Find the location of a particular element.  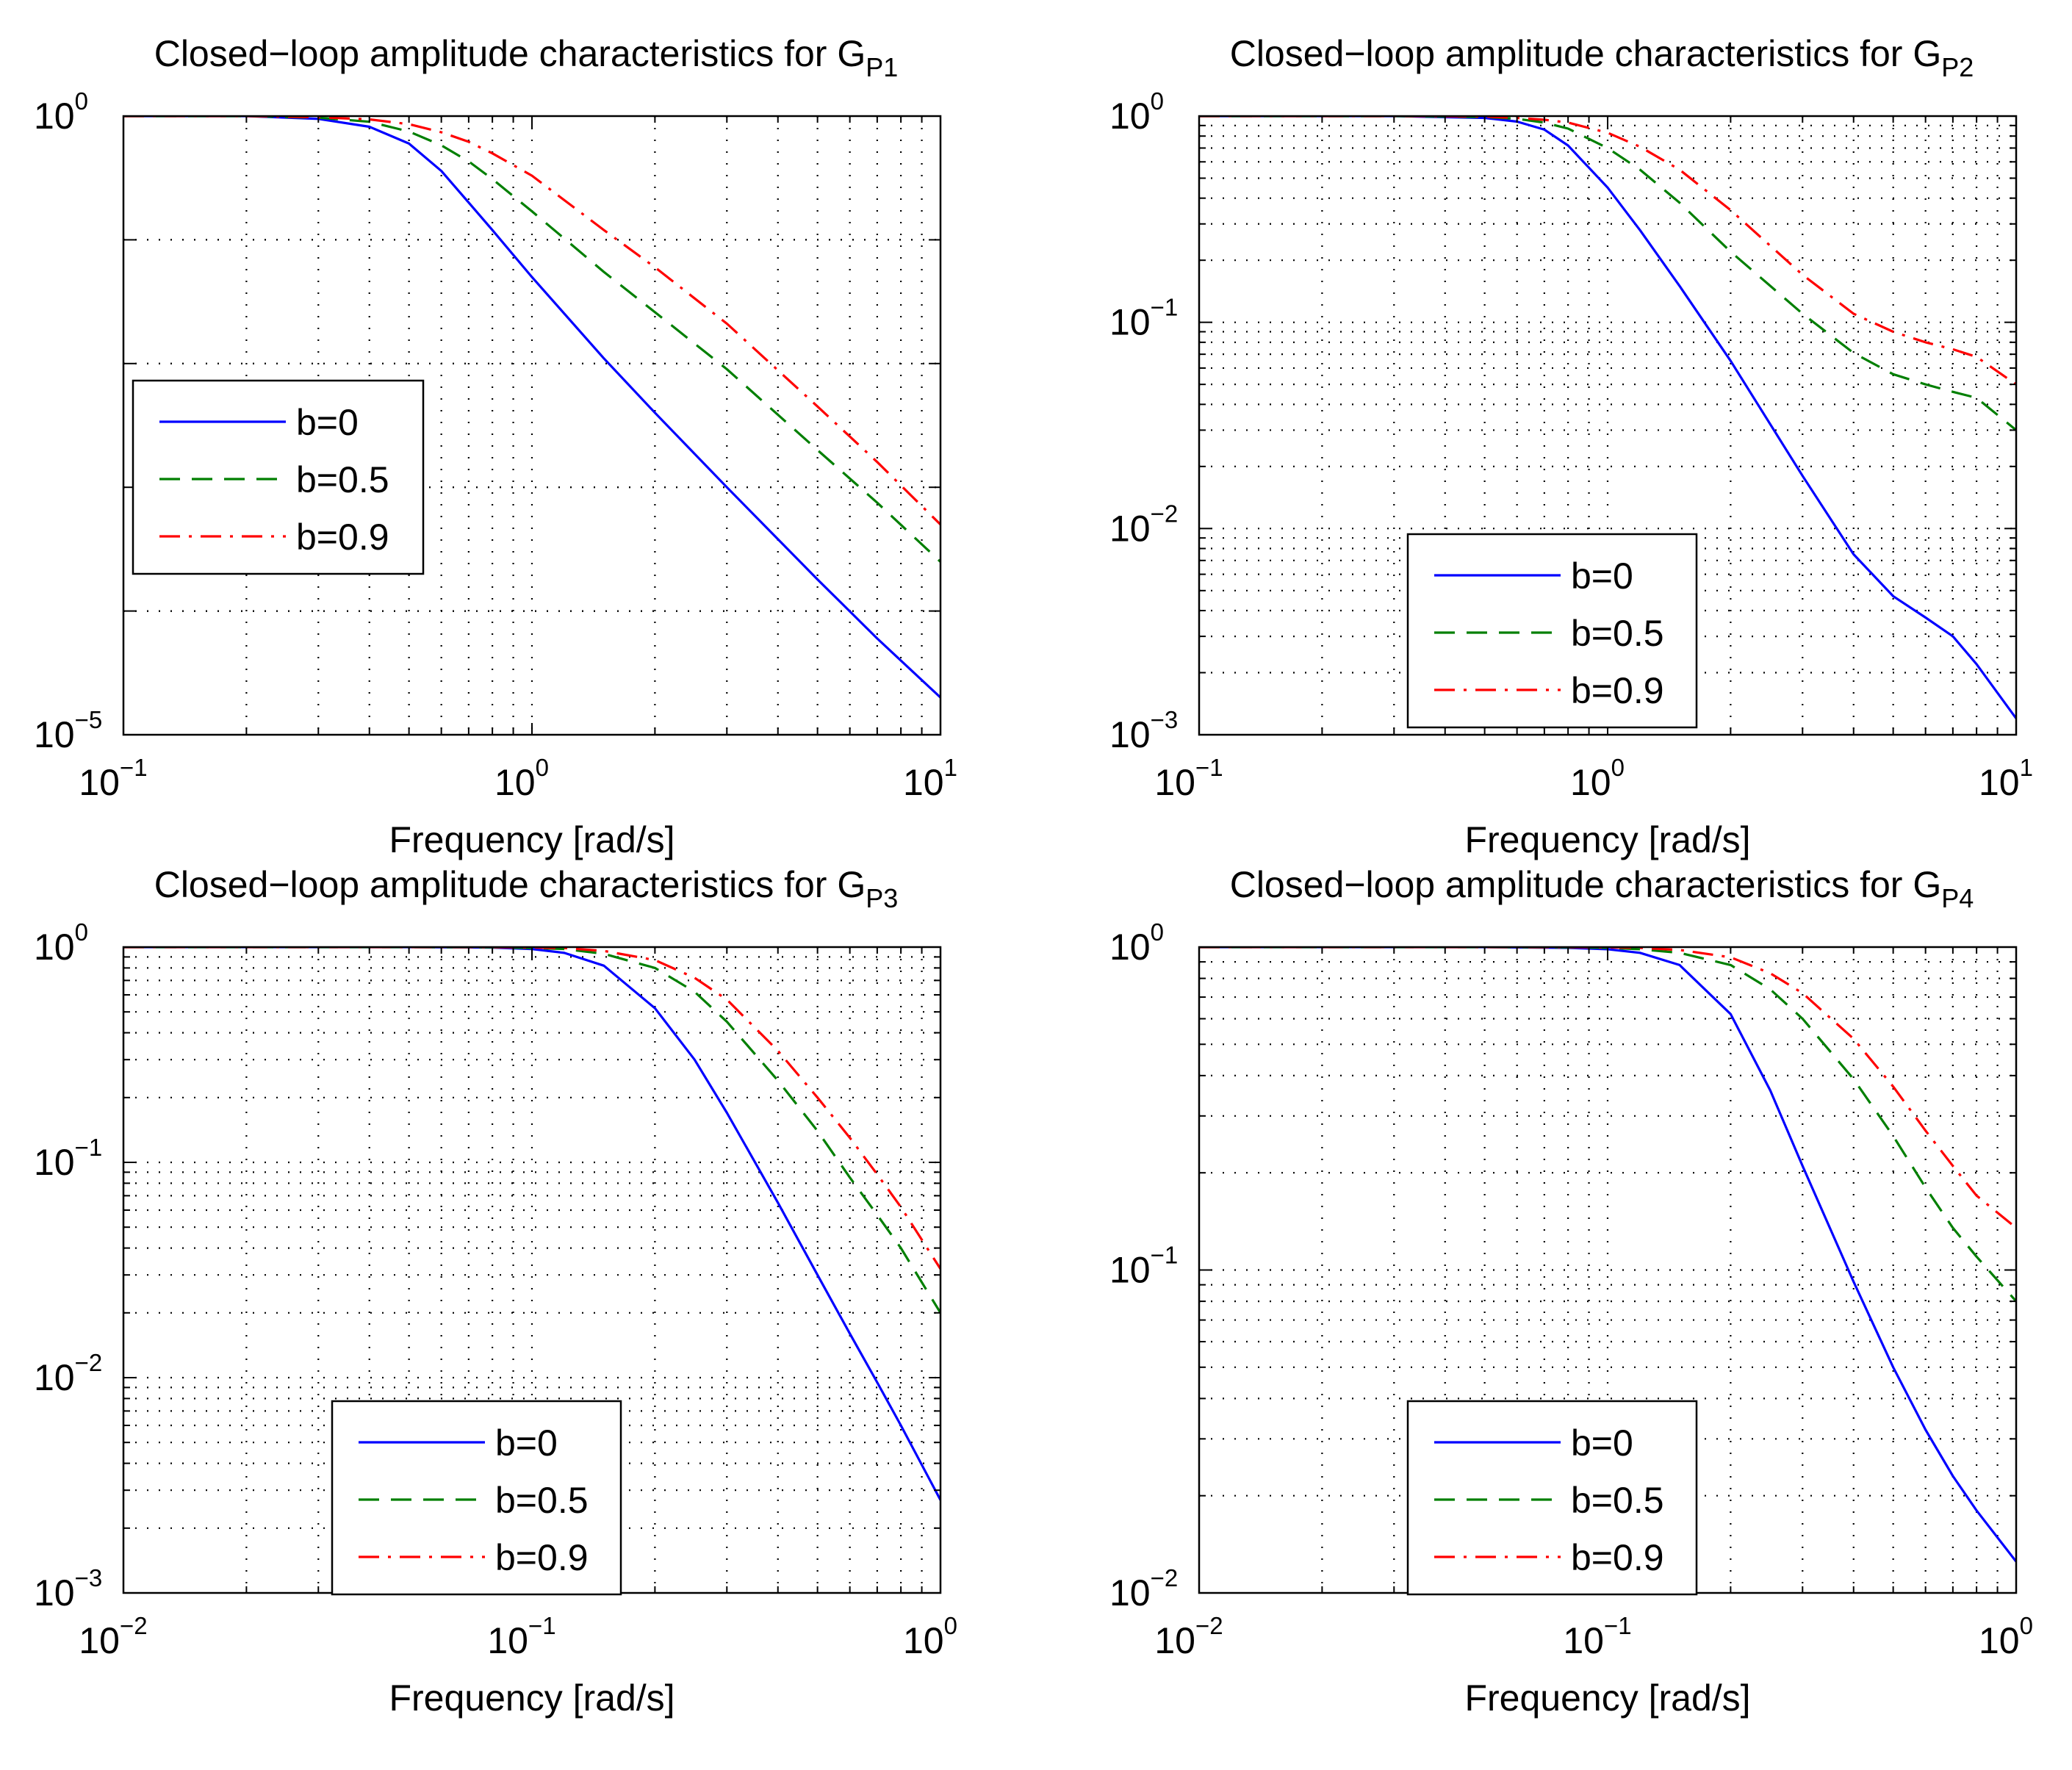

series-line-b=0.5 is located at coordinates (531, 1130).